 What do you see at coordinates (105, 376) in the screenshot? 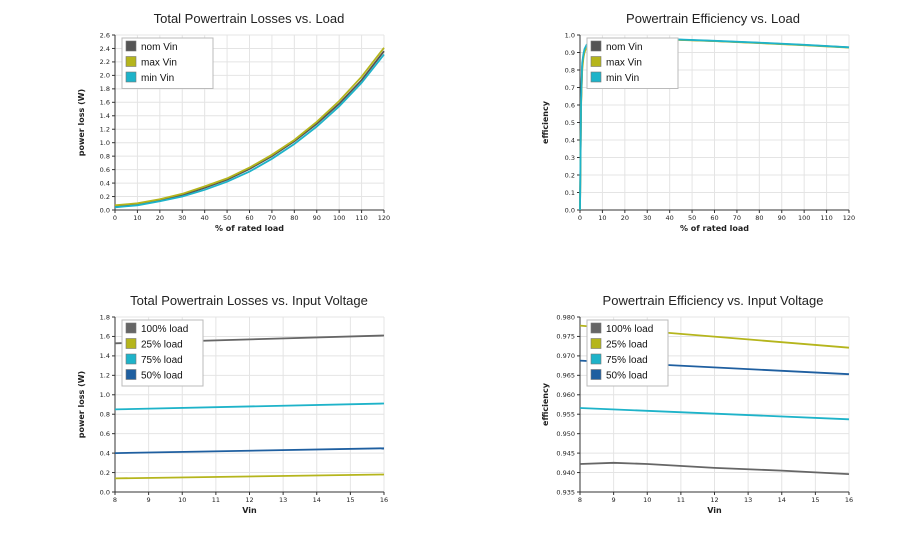
I see `y-tick-label: 1.2` at bounding box center [105, 376].